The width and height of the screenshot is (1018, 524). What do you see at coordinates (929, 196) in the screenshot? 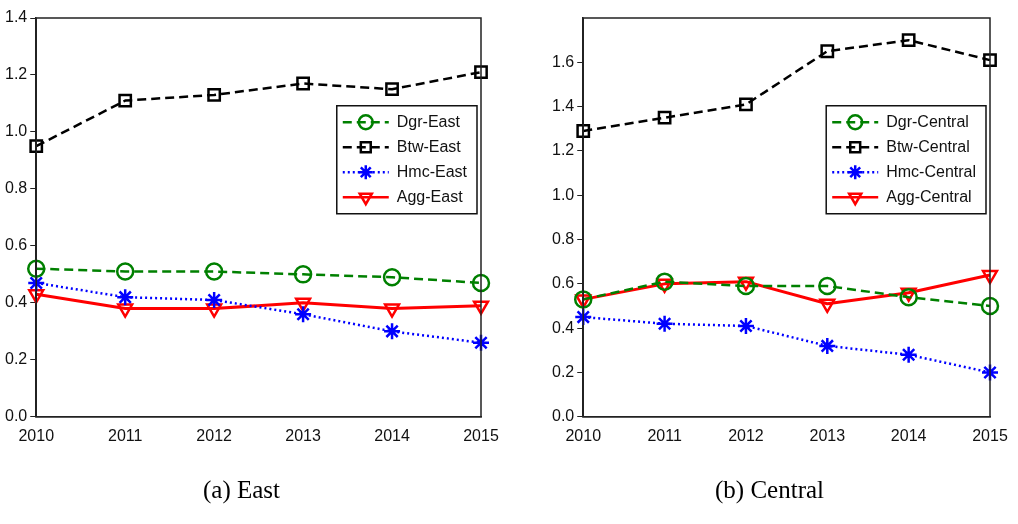
I see `legend-label: Agg-Central` at bounding box center [929, 196].